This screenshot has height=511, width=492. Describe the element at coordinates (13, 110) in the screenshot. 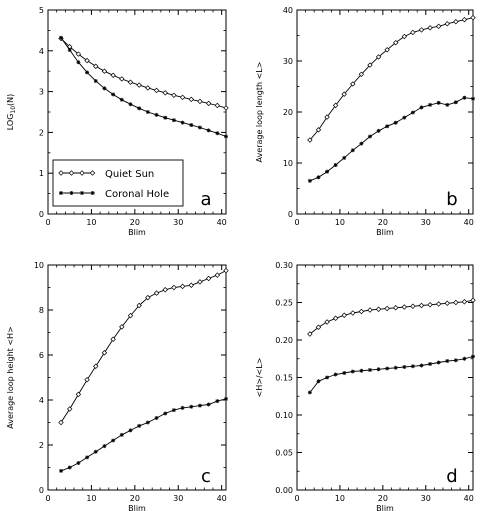

I see `y-axis-label-subscript: 10` at that location.